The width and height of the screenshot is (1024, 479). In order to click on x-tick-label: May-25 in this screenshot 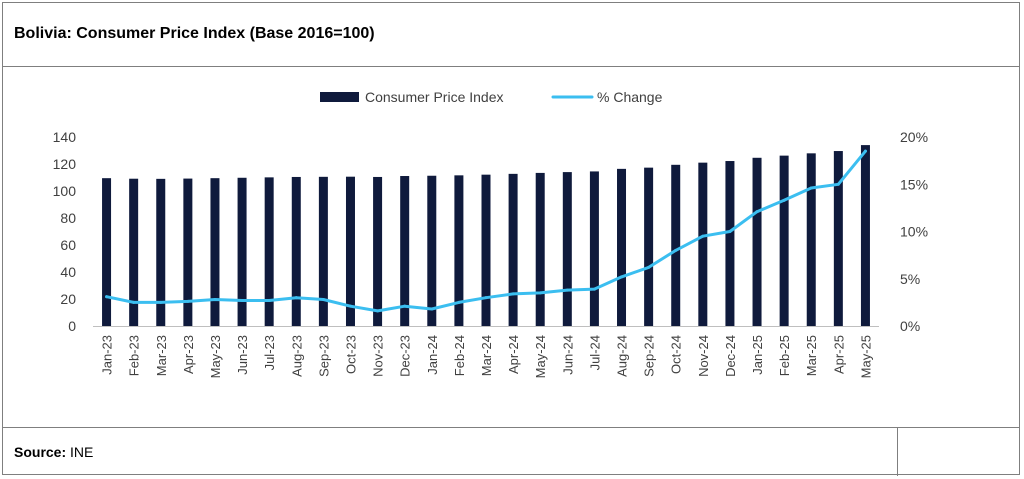, I will do `click(865, 356)`.